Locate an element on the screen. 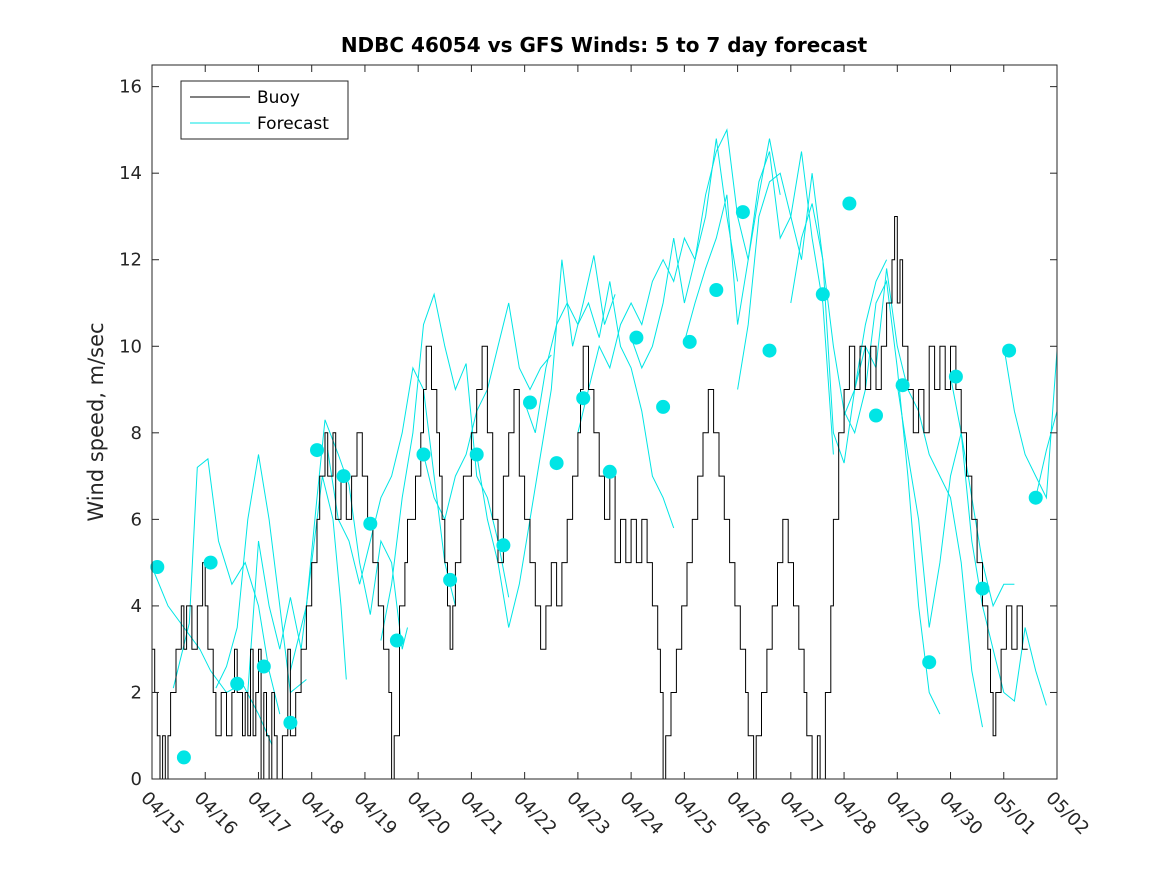  x-tick-label: 04/23 is located at coordinates (588, 814).